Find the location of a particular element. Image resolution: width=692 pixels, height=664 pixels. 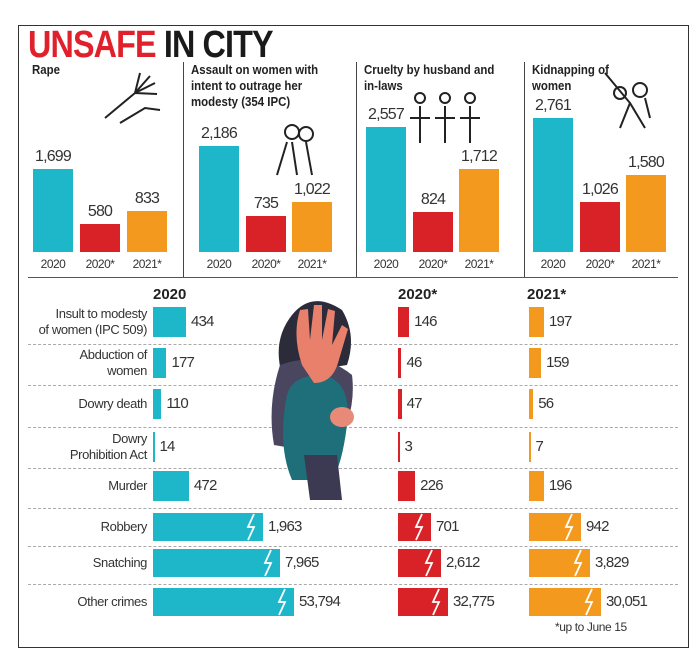

value-label: 7 is located at coordinates (539, 446).